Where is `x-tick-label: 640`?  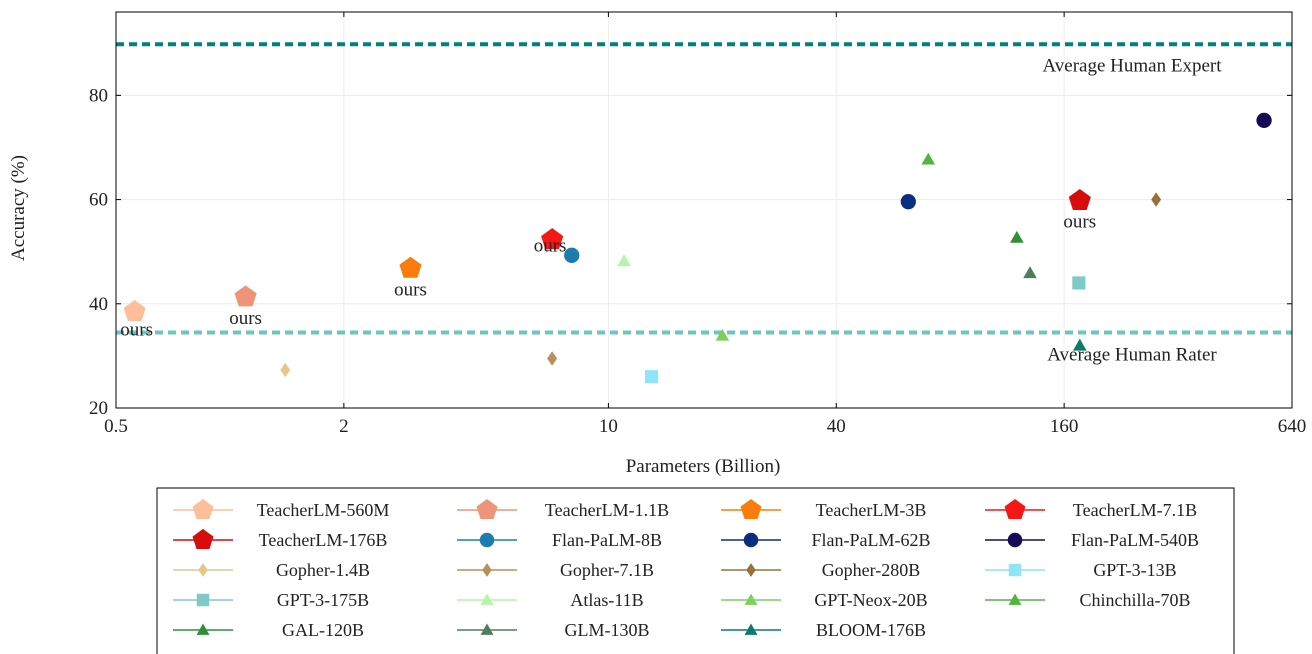 x-tick-label: 640 is located at coordinates (1292, 426).